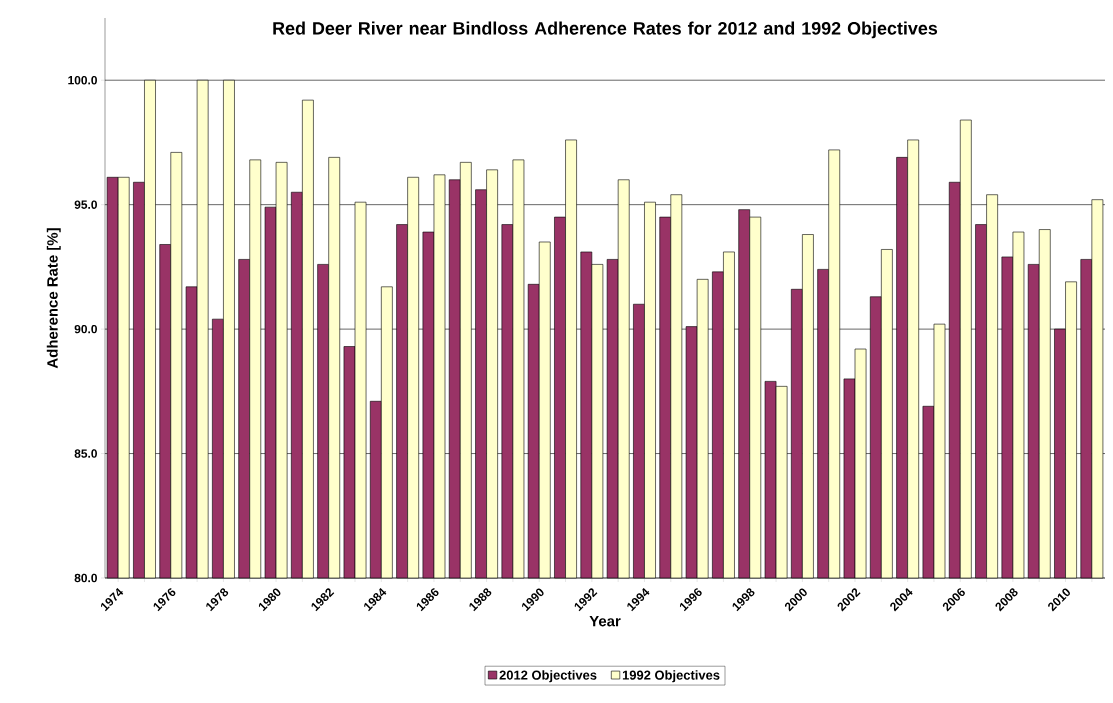 This screenshot has width=1113, height=703. I want to click on y-tick-label: 90.0, so click(85, 329).